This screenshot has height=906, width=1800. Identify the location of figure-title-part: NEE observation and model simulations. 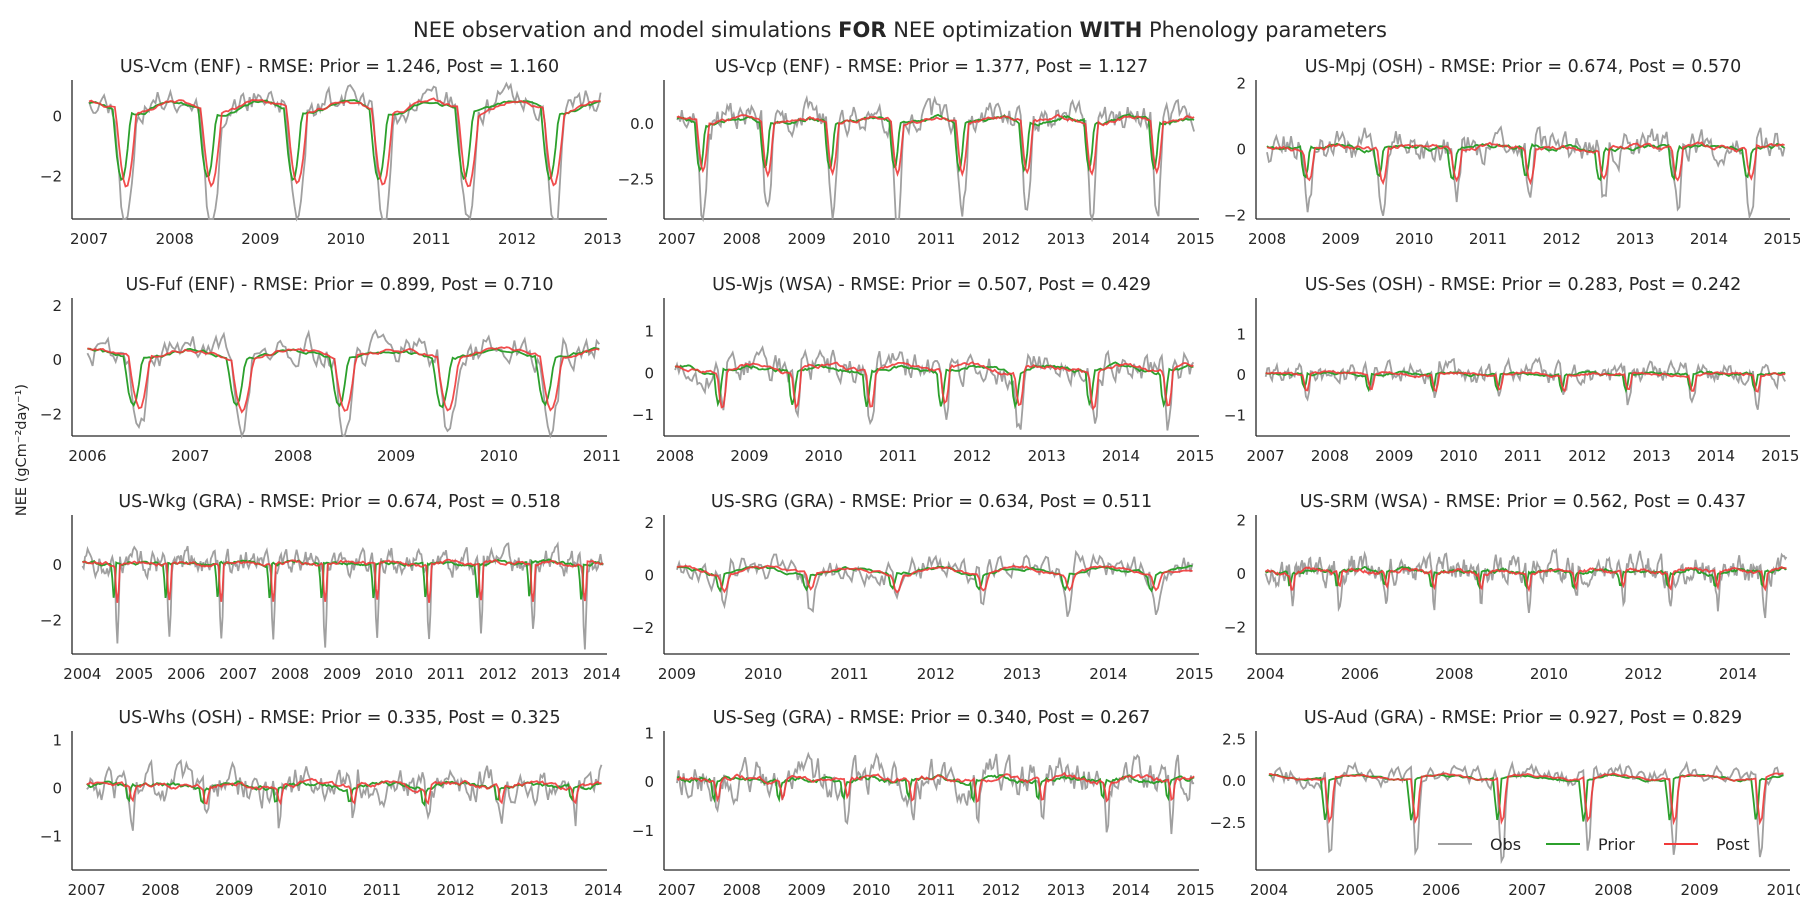
(625, 30).